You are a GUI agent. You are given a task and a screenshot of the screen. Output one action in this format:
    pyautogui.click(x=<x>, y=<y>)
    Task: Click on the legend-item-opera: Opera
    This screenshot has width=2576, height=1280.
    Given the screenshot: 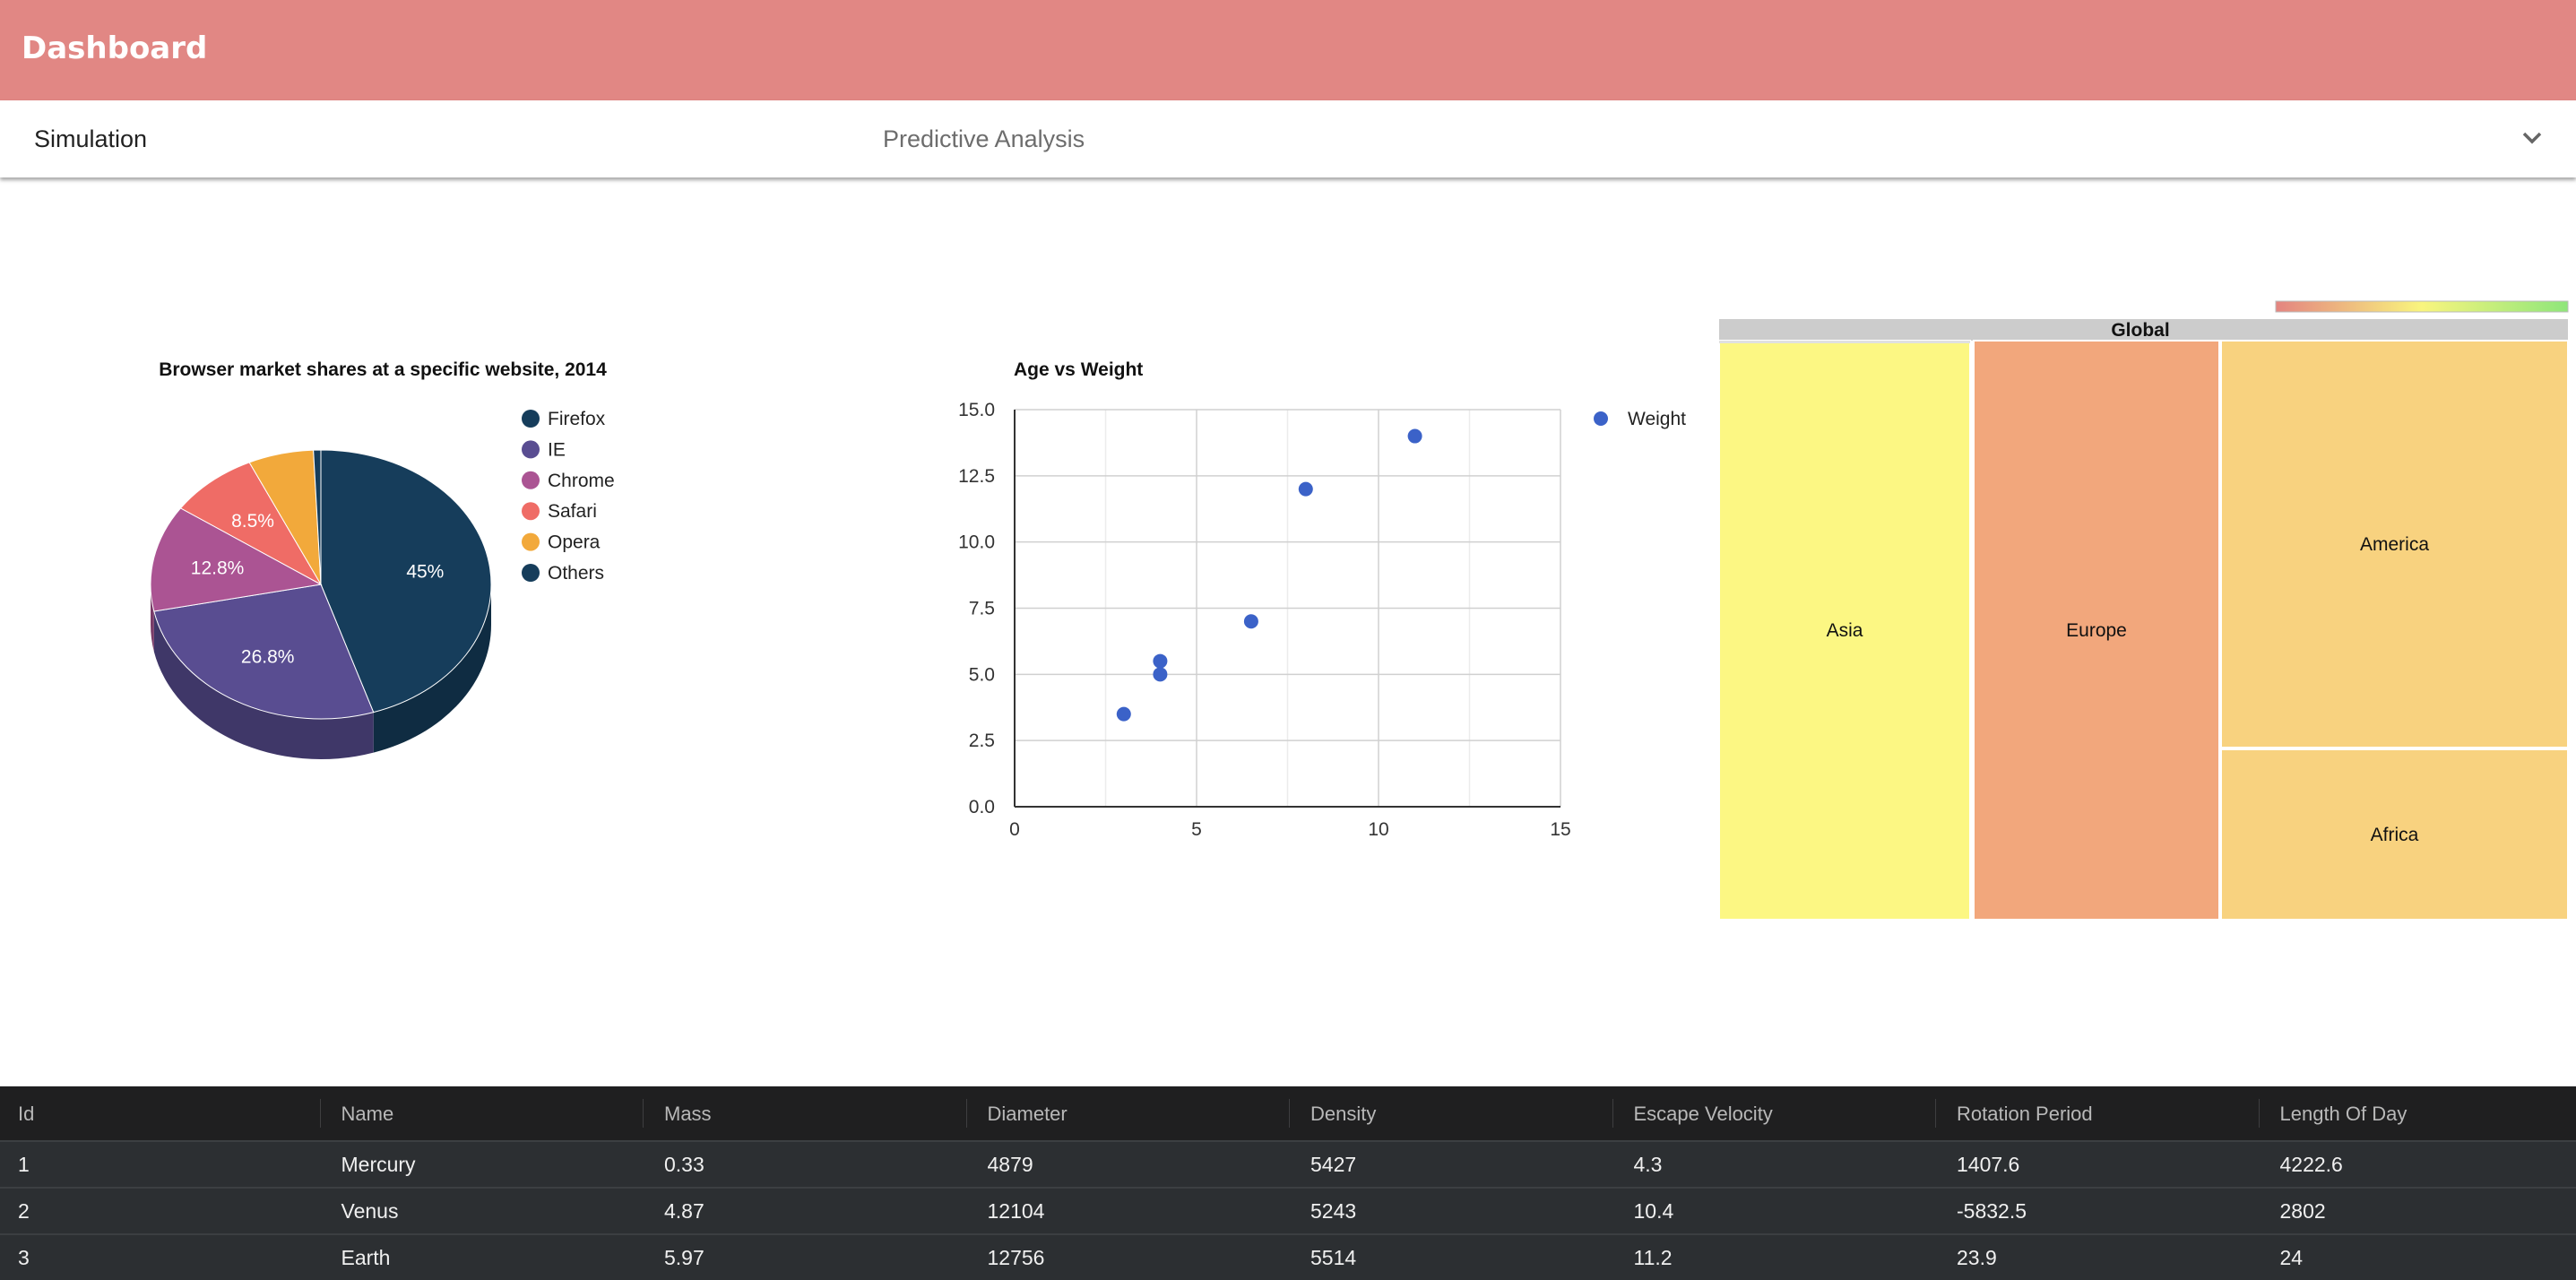 What is the action you would take?
    pyautogui.click(x=574, y=542)
    